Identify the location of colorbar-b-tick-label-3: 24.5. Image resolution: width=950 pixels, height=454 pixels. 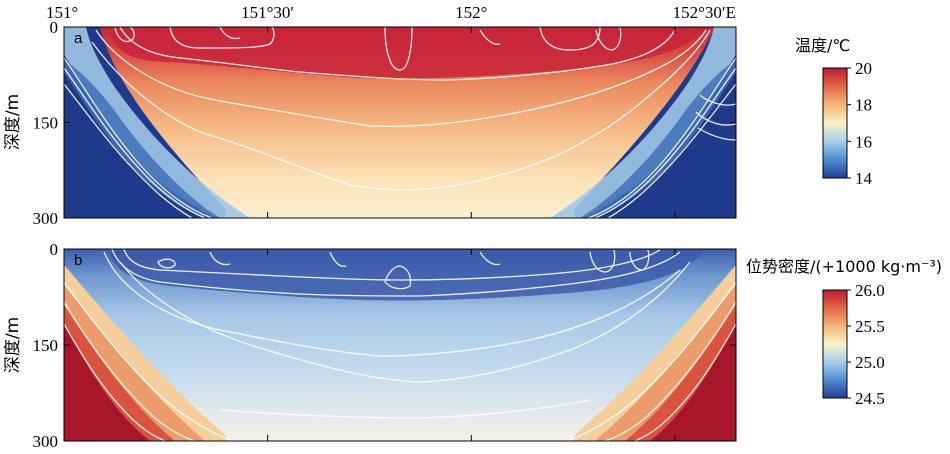
(870, 398).